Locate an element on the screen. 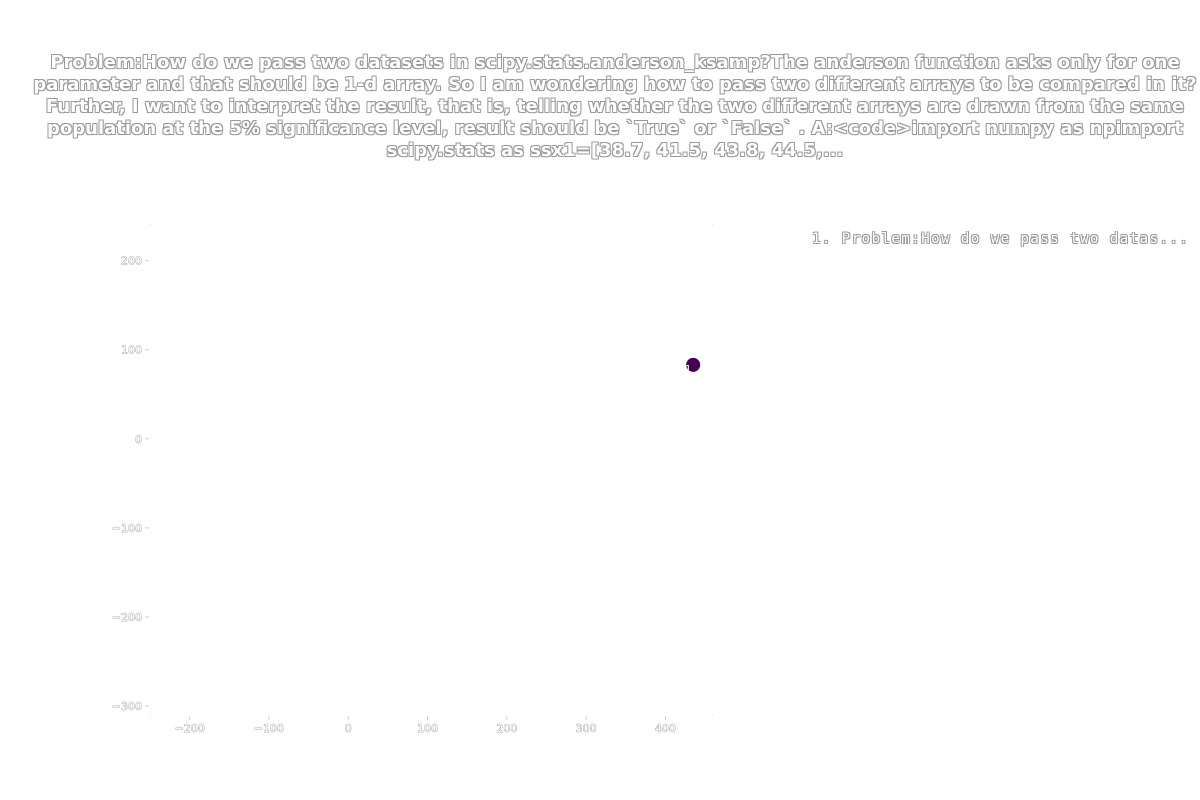 This screenshot has height=800, width=1200. data-point-label: 1 is located at coordinates (688, 369).